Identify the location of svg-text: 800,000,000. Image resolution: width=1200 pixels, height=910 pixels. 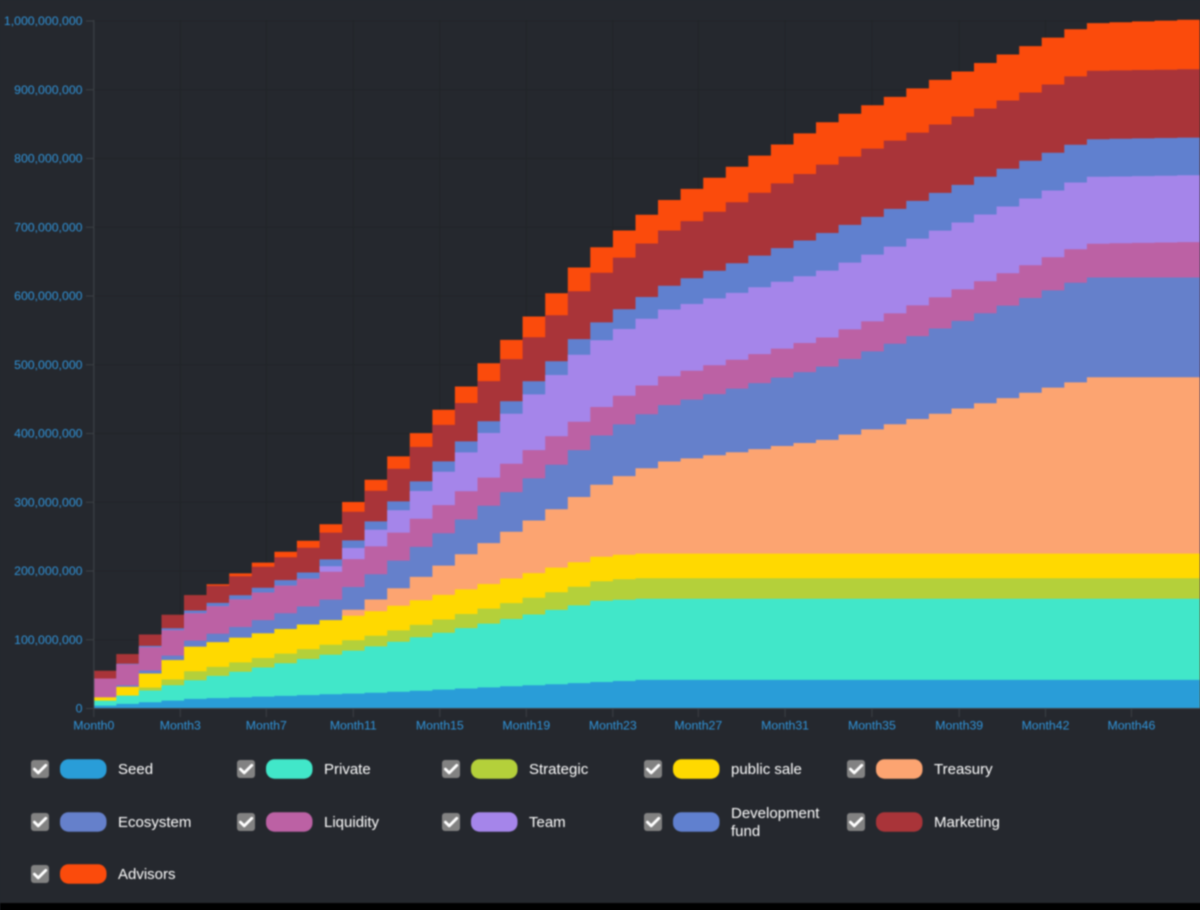
(48, 159).